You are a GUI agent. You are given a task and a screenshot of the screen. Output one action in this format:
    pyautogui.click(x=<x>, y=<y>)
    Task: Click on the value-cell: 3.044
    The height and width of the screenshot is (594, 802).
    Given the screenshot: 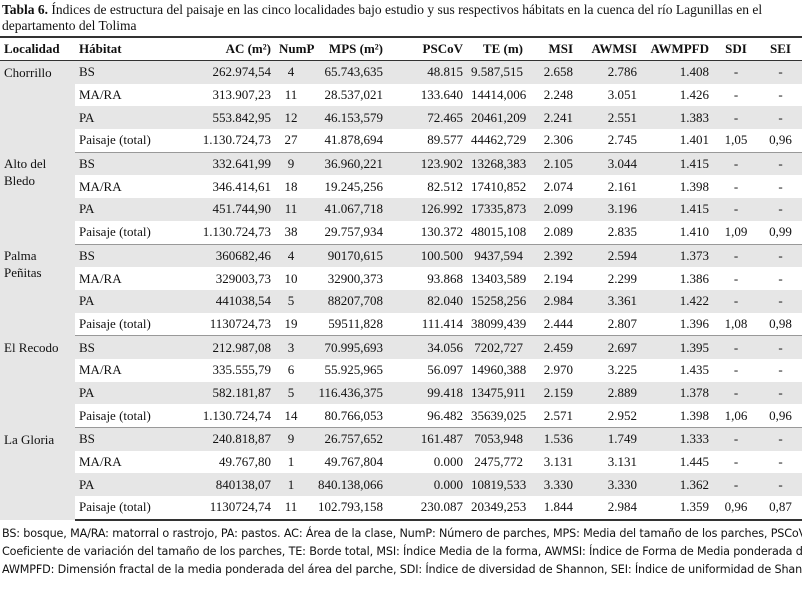 What is the action you would take?
    pyautogui.click(x=622, y=164)
    